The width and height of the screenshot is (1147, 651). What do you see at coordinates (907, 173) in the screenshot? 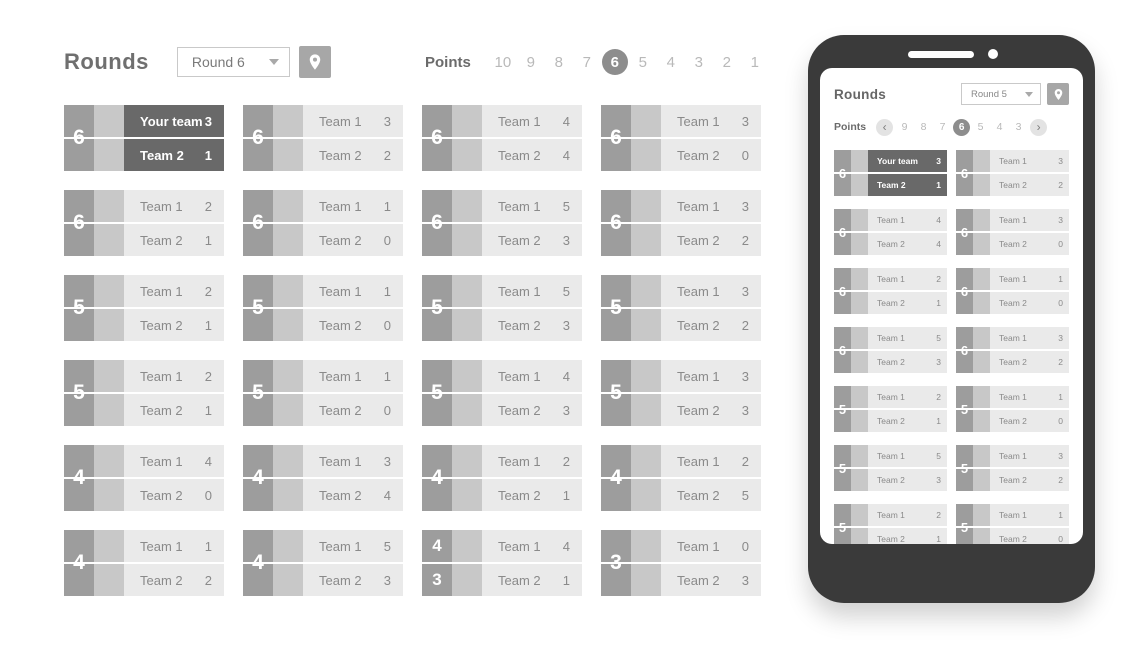
I see `team-rows: Your team 3 Team 2 1` at bounding box center [907, 173].